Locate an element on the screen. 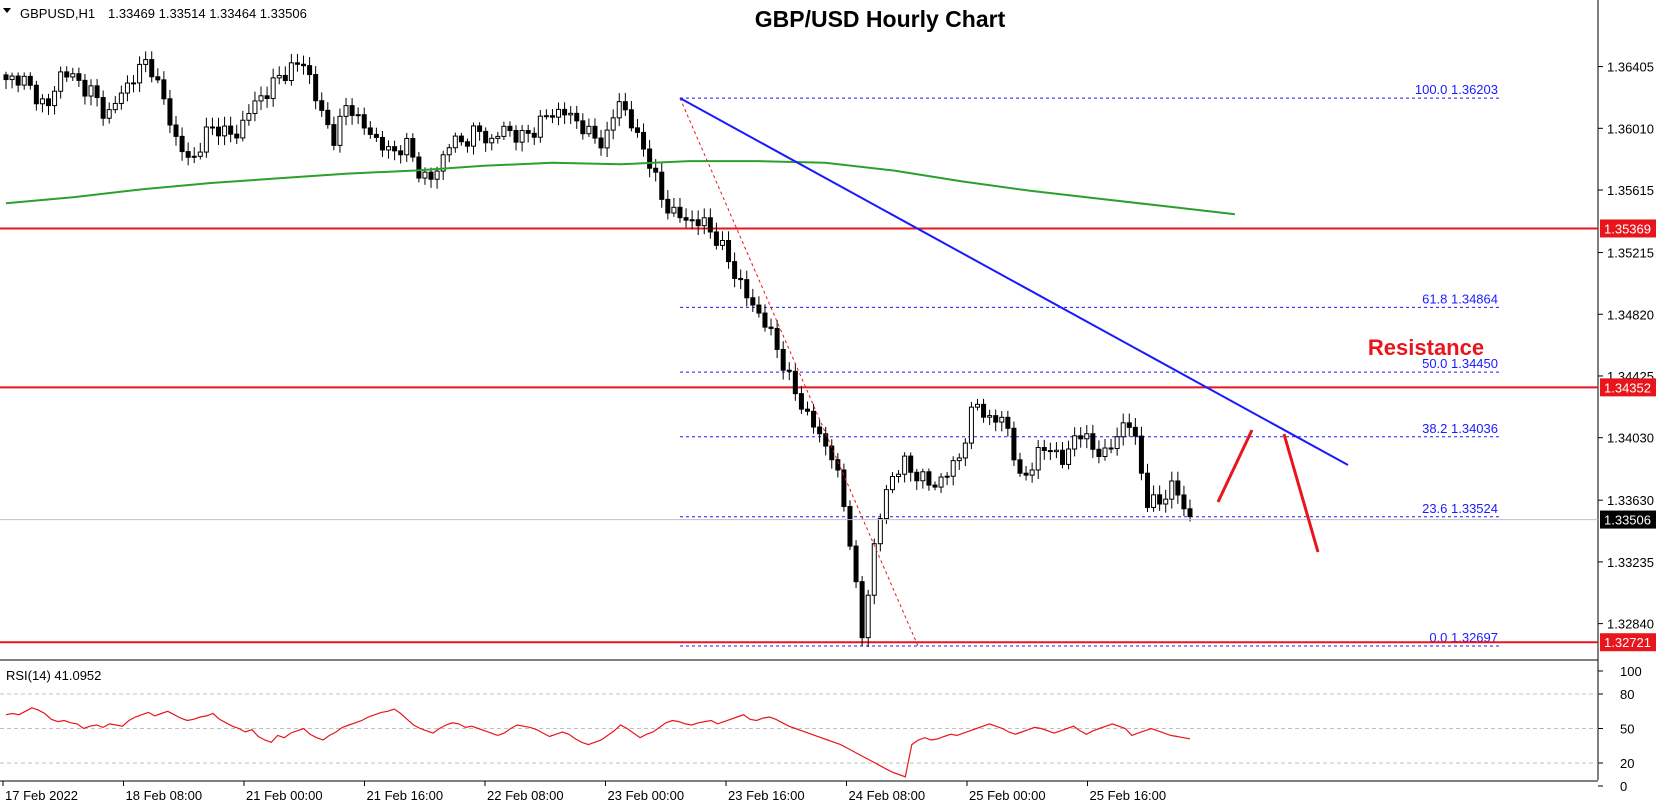 The width and height of the screenshot is (1670, 812). moving-average-line is located at coordinates (620, 188).